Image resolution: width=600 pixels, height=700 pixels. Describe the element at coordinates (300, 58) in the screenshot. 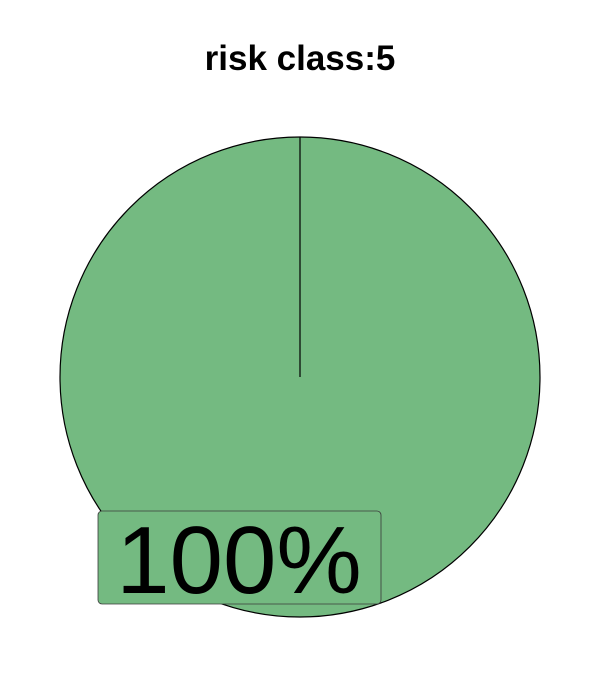

I see `chart-title: risk class:5` at that location.